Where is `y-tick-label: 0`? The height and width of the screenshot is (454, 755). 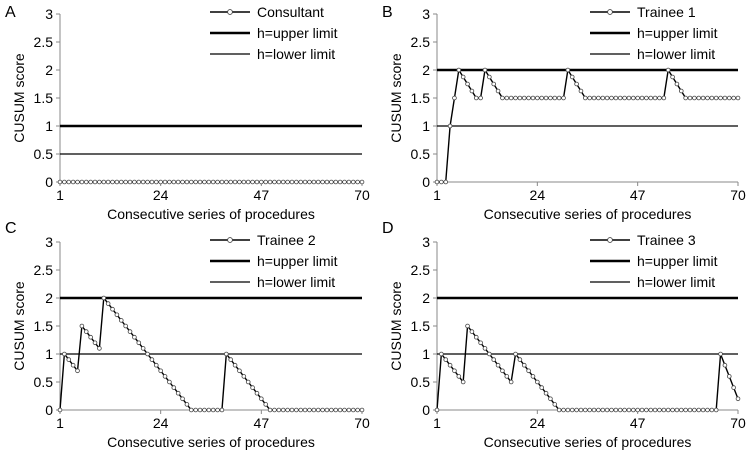 y-tick-label: 0 is located at coordinates (49, 182).